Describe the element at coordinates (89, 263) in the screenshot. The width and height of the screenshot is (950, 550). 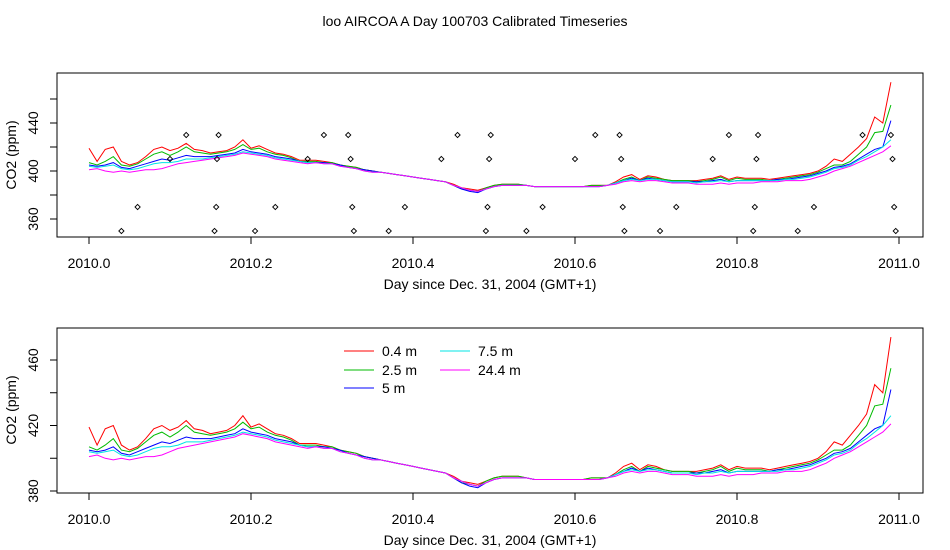
I see `top-xtick-label: 2010.0` at that location.